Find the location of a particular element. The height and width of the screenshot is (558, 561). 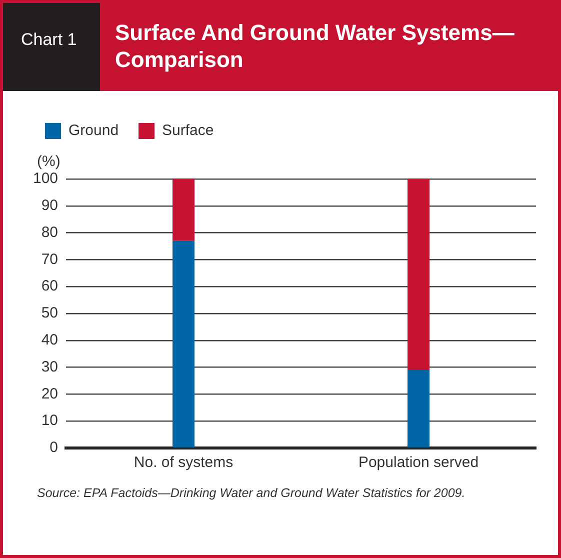

y-tick-label: 50 is located at coordinates (49, 313).